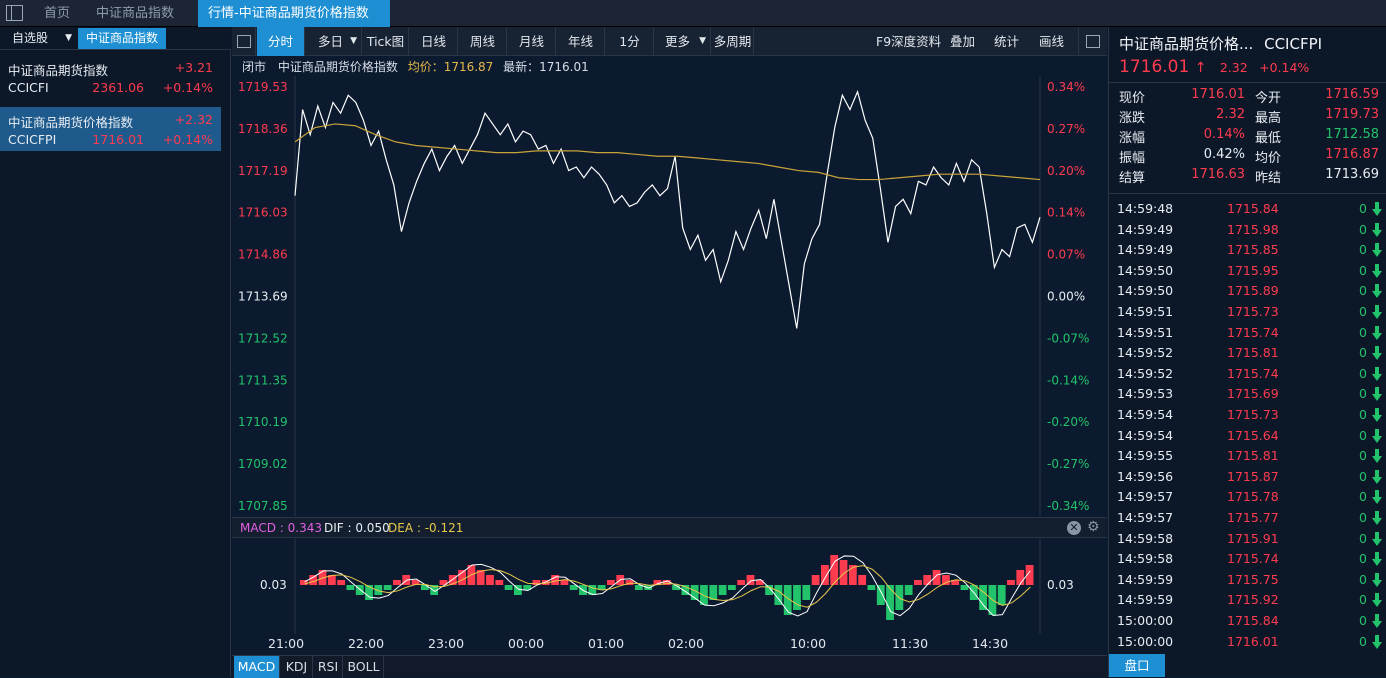 The height and width of the screenshot is (678, 1386). Describe the element at coordinates (532, 41) in the screenshot. I see `btn-monthly: 月线` at that location.